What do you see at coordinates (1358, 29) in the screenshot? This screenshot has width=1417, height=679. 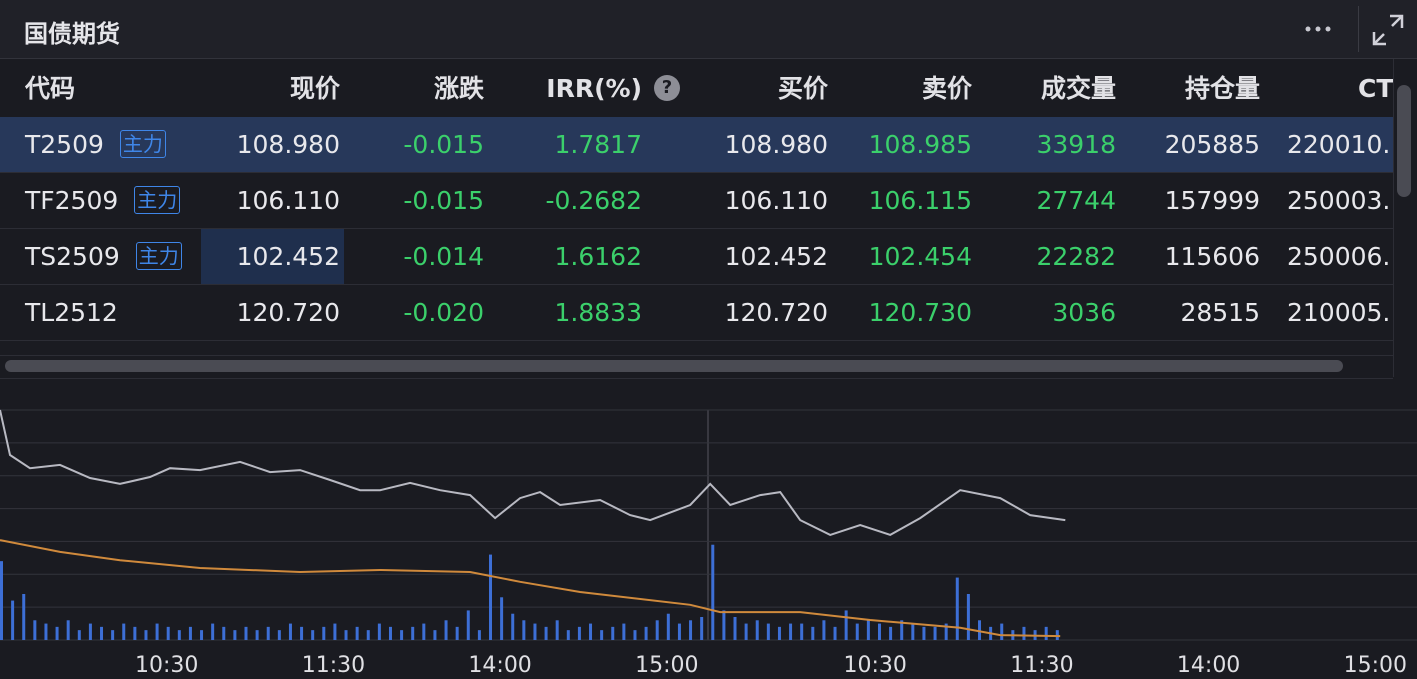 I see `divider` at bounding box center [1358, 29].